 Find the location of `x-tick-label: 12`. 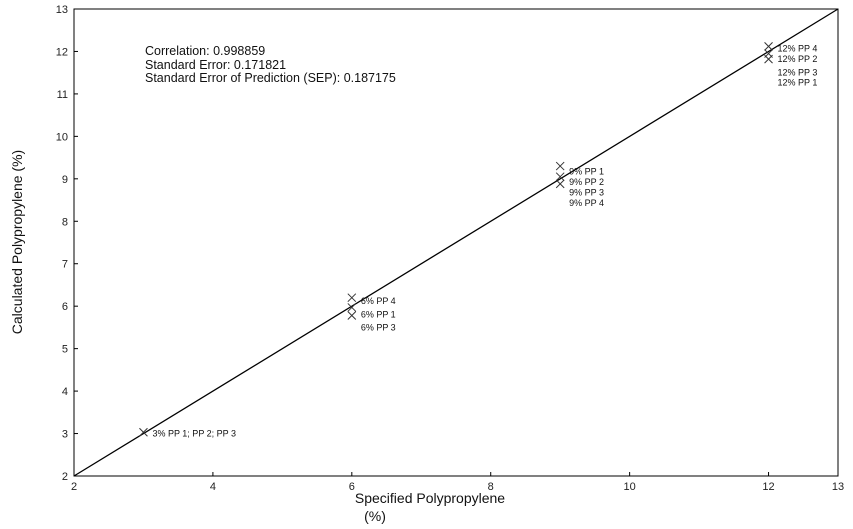

x-tick-label: 12 is located at coordinates (768, 487).